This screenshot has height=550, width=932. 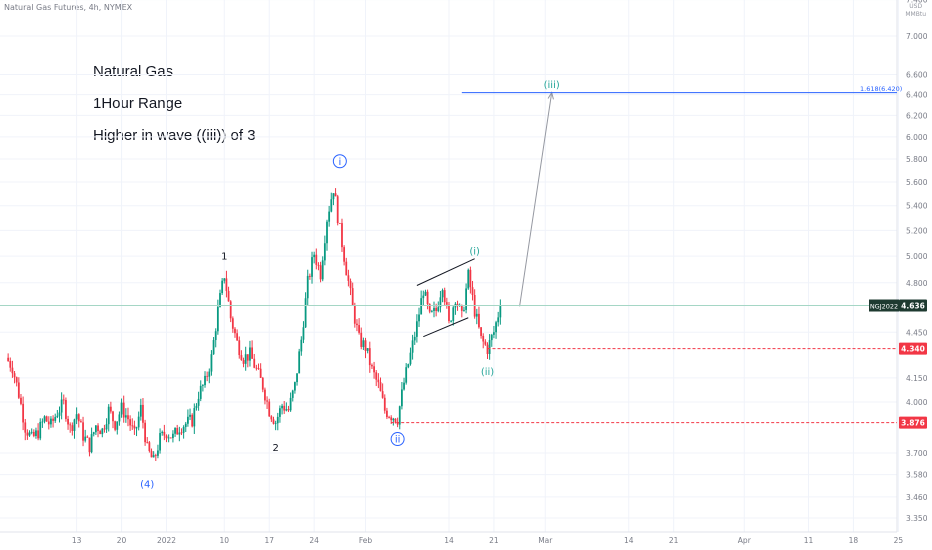 I want to click on x-tick-label: 10, so click(x=225, y=540).